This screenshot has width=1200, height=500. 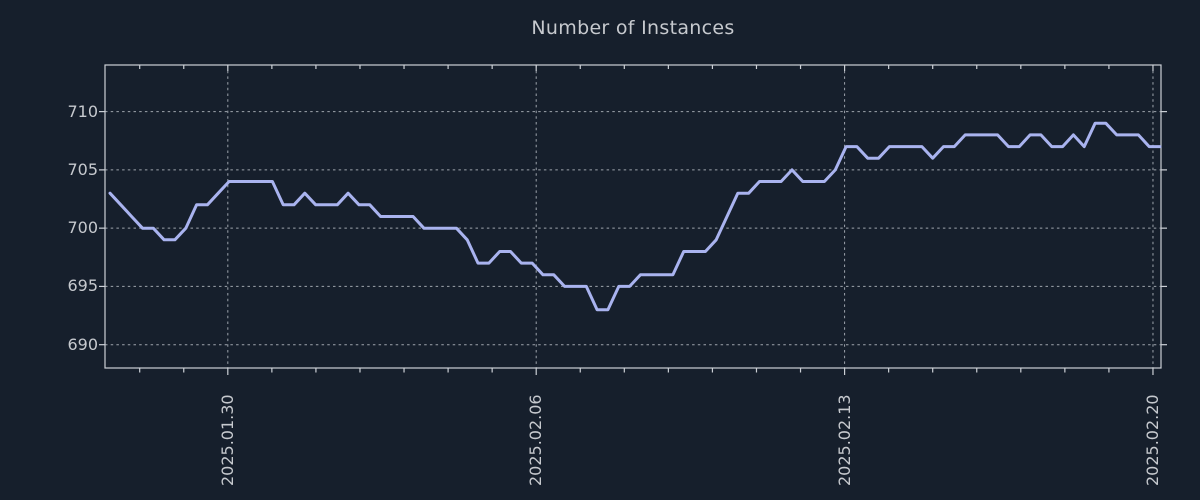 I want to click on x-tick-label: 2025.02.06, so click(x=536, y=440).